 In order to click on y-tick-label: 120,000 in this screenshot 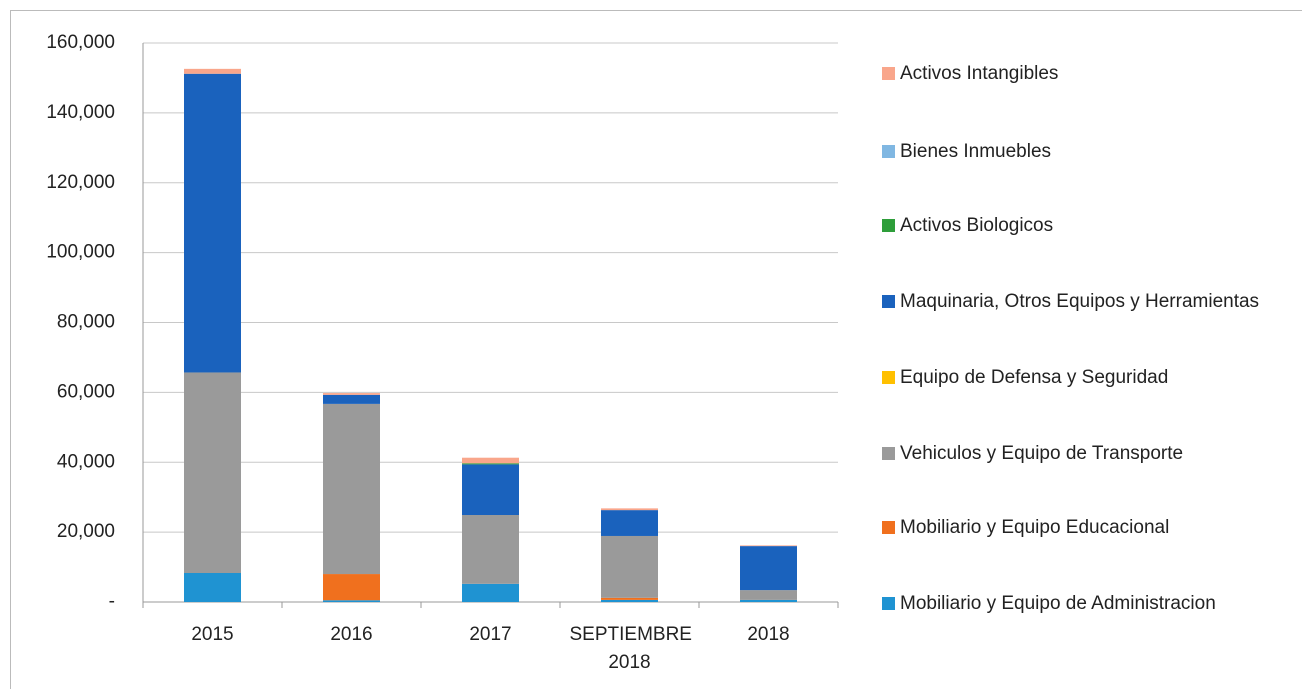, I will do `click(80, 182)`.